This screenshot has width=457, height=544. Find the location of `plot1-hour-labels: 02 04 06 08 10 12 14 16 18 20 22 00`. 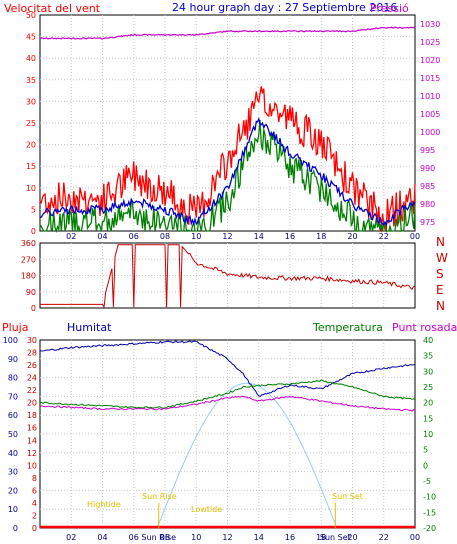

plot1-hour-labels: 02 04 06 08 10 12 14 16 18 20 22 00 is located at coordinates (243, 236).